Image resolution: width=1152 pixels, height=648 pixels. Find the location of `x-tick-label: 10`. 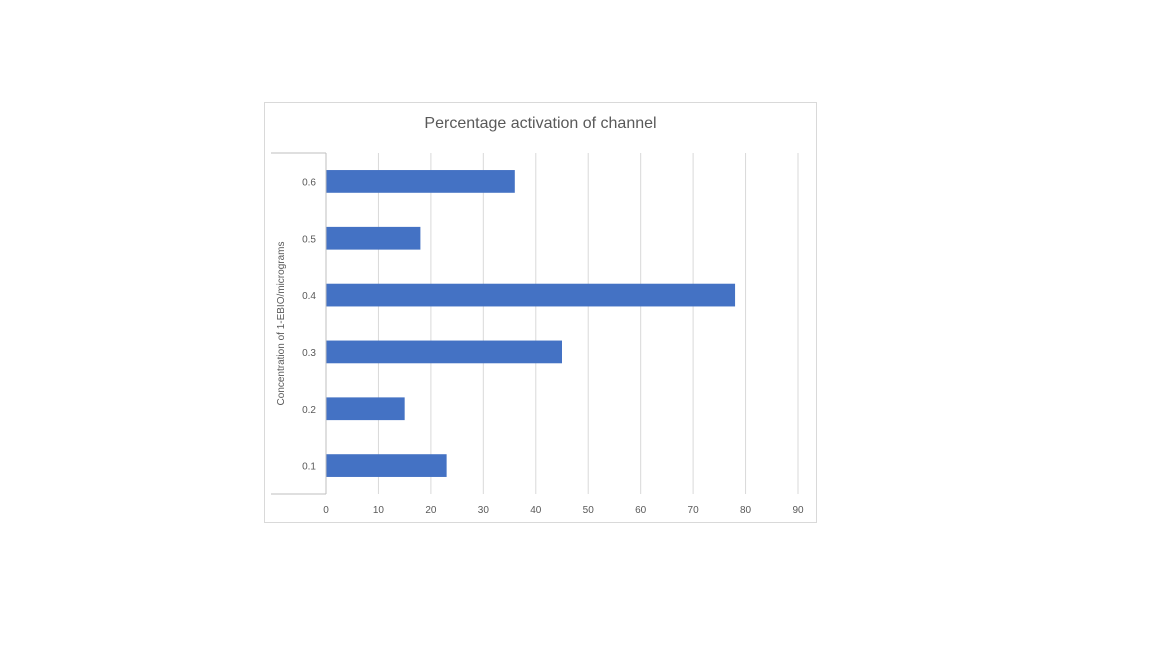

x-tick-label: 10 is located at coordinates (379, 510).